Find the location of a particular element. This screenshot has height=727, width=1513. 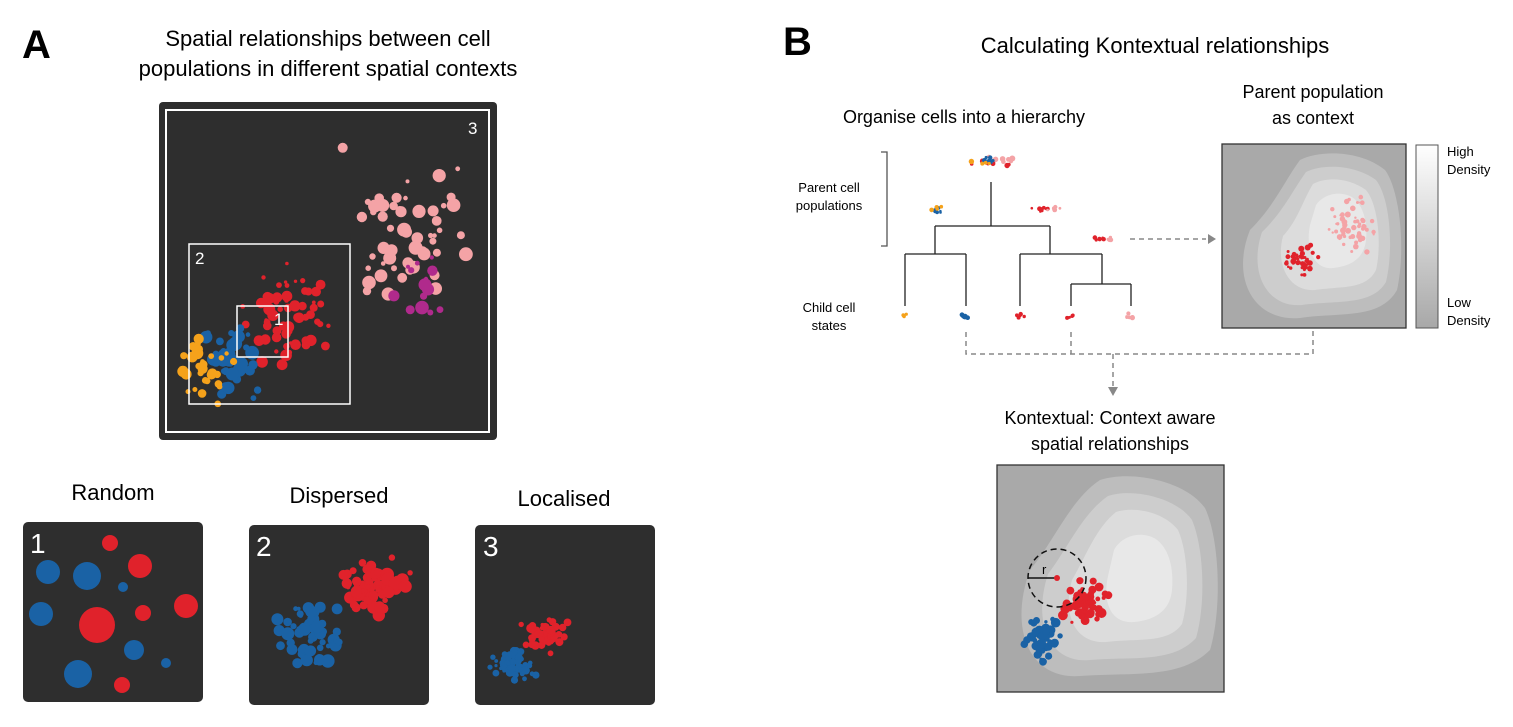

parent3-pink-cell is located at coordinates (1108, 239).